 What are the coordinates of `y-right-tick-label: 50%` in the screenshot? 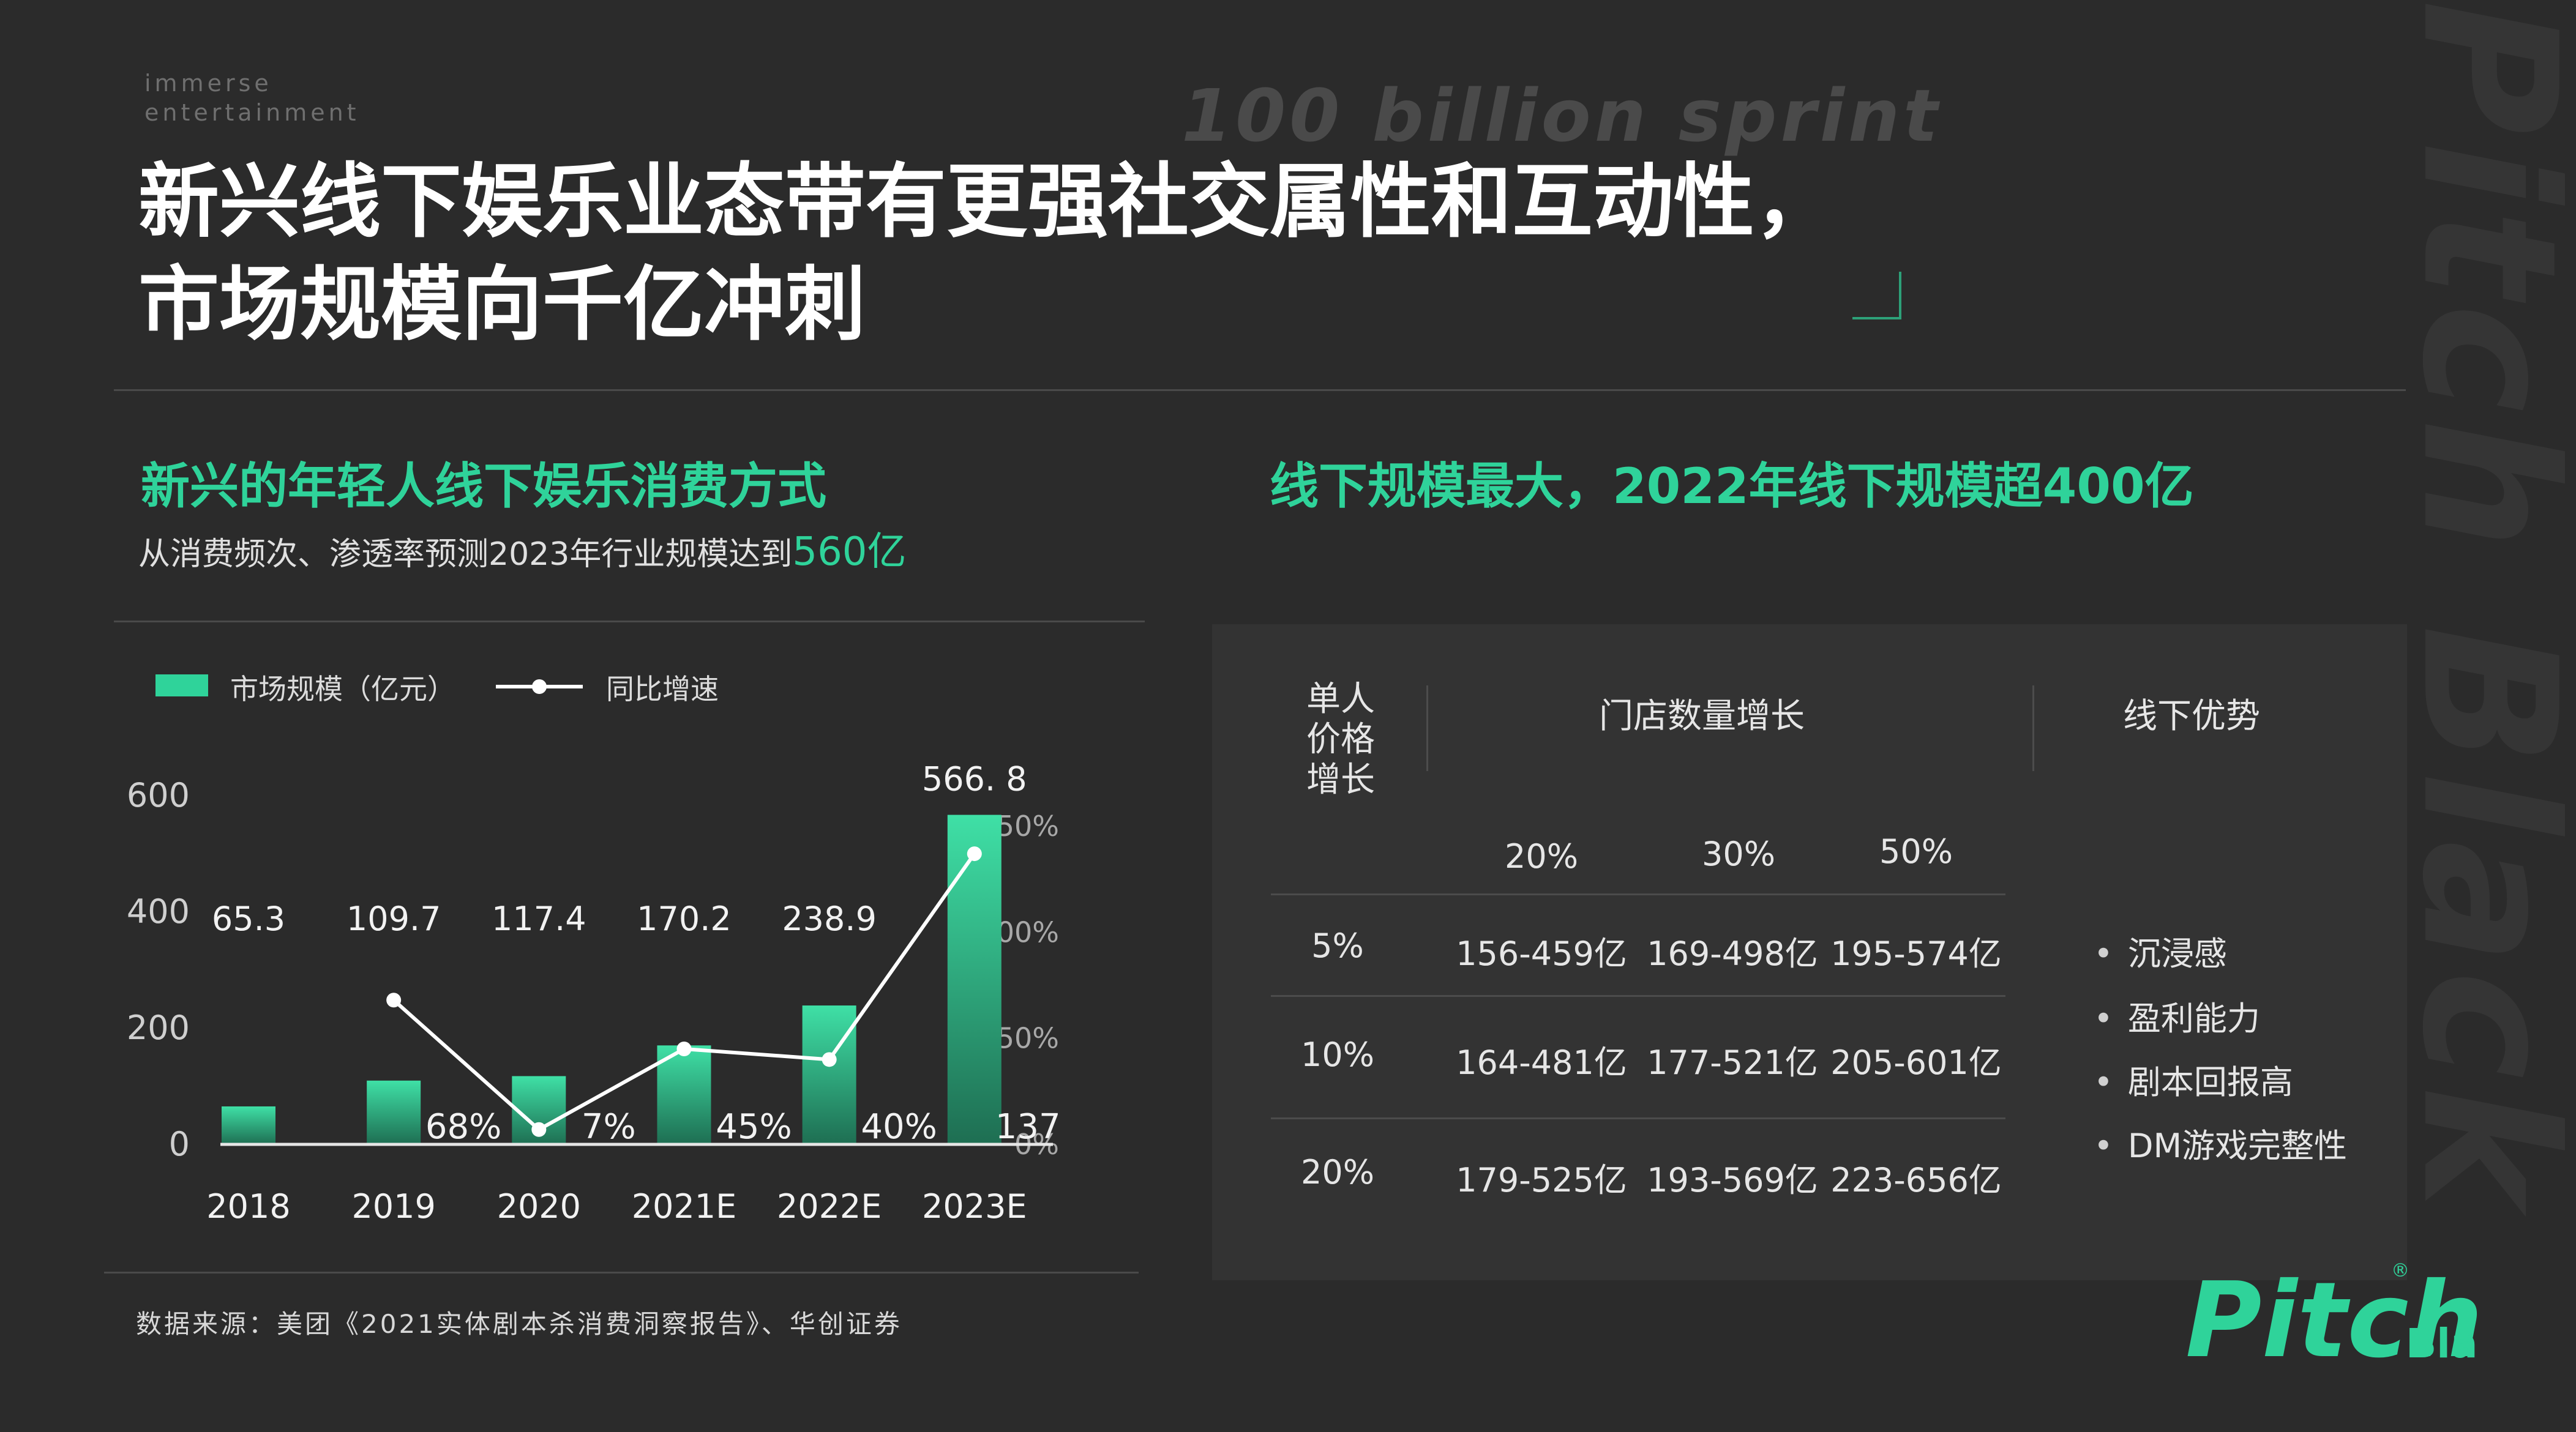 It's located at (1028, 1039).